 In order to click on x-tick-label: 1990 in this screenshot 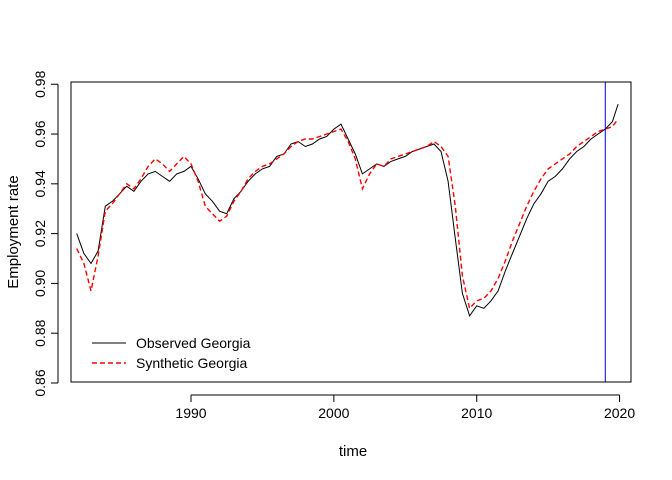, I will do `click(190, 413)`.